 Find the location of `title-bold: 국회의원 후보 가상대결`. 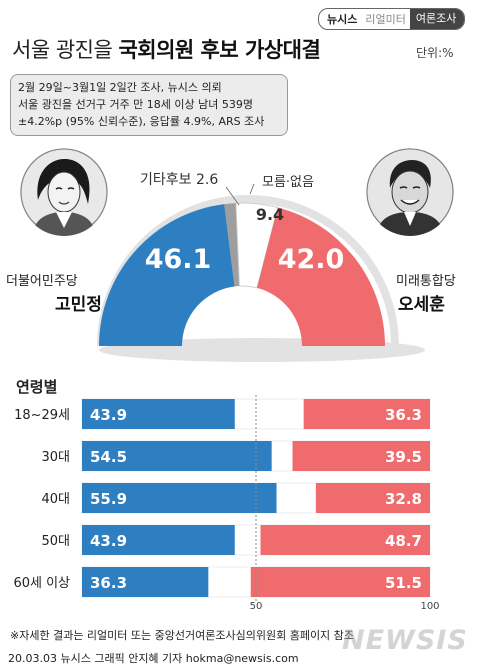

title-bold: 국회의원 후보 가상대결 is located at coordinates (219, 50).